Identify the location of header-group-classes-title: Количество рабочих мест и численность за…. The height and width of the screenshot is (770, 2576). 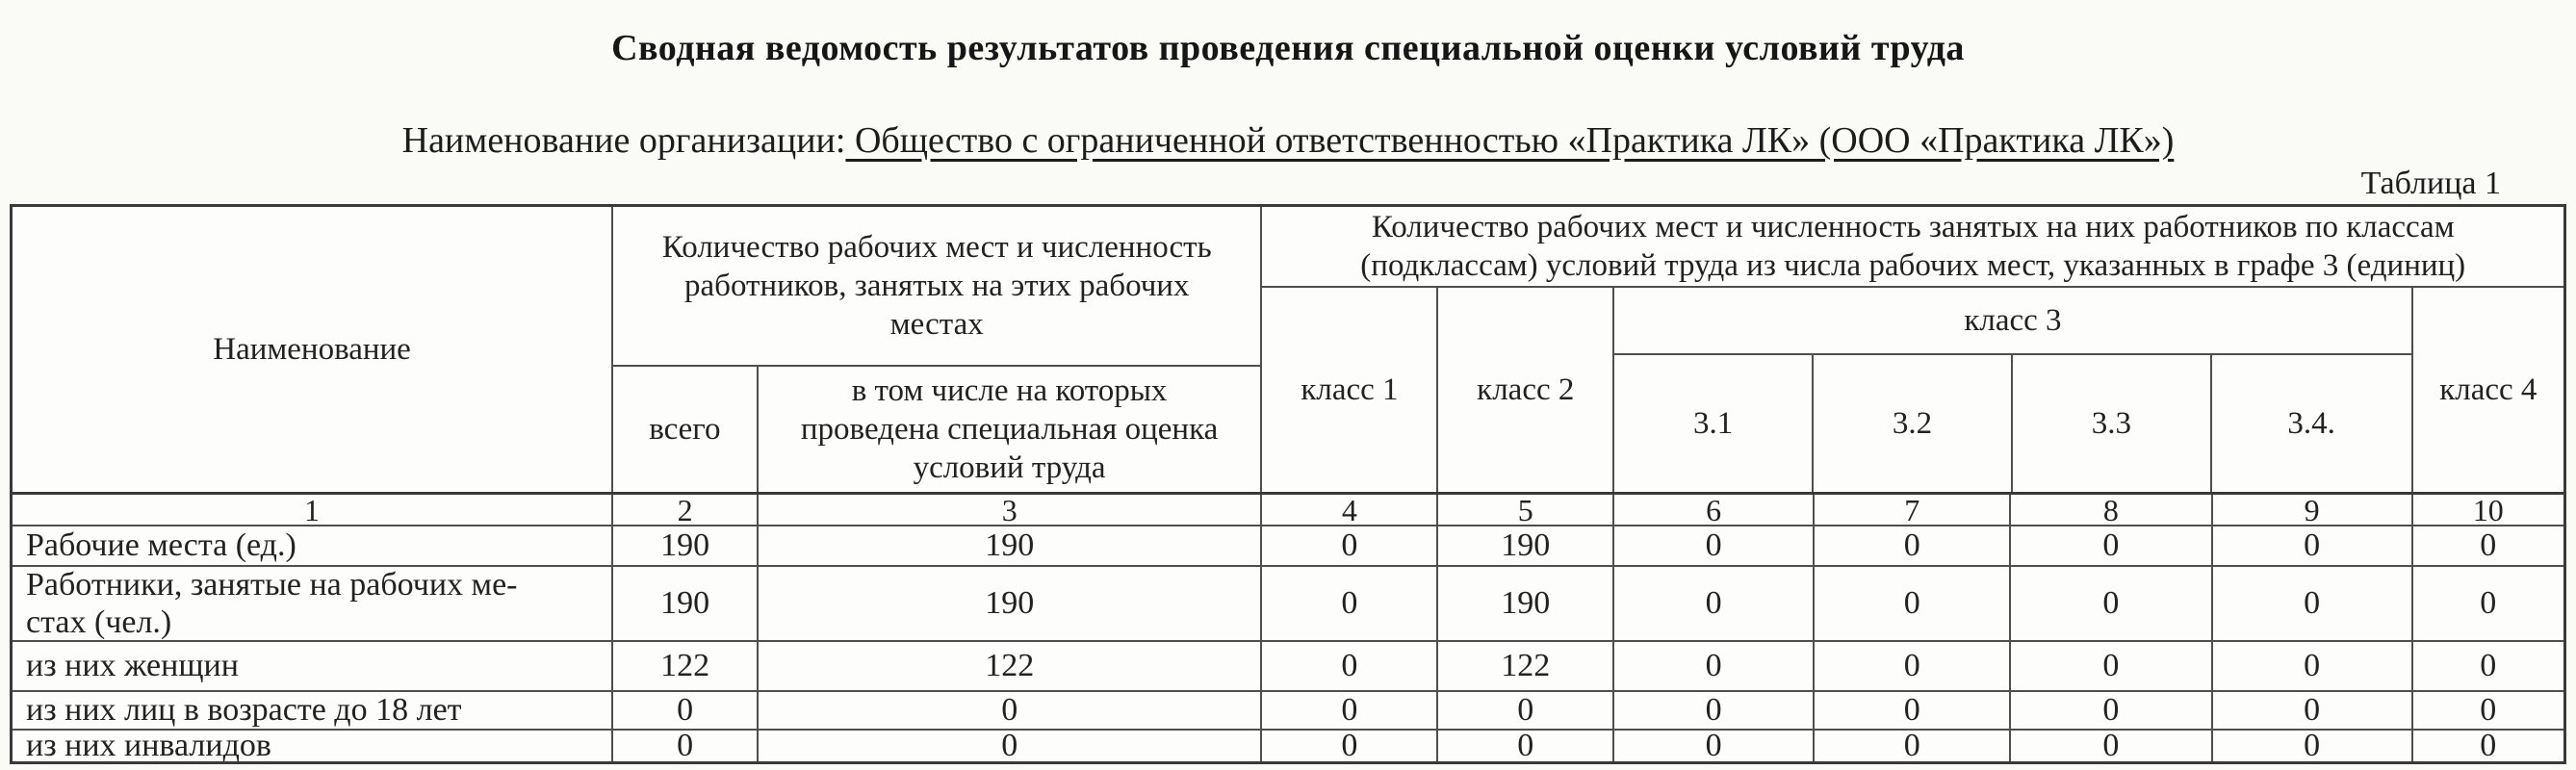
(1913, 247).